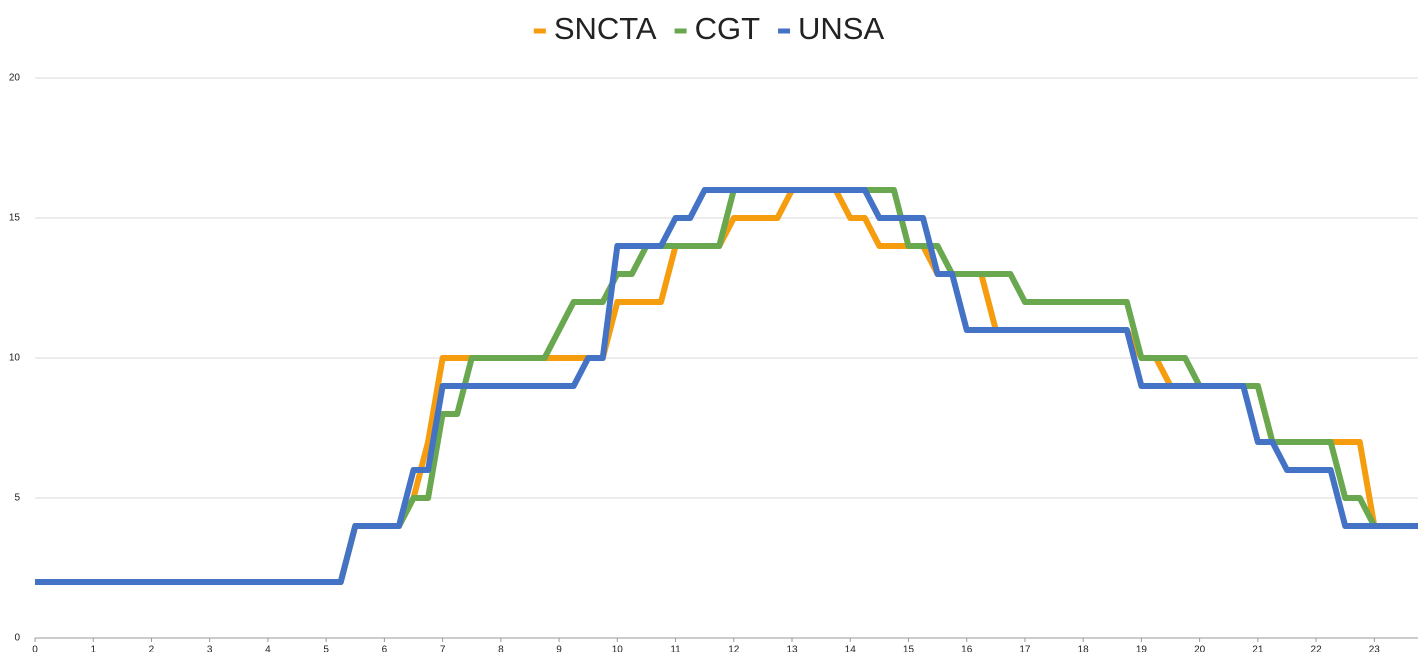 The height and width of the screenshot is (652, 1418). Describe the element at coordinates (152, 648) in the screenshot. I see `x-tick-label: 2` at that location.